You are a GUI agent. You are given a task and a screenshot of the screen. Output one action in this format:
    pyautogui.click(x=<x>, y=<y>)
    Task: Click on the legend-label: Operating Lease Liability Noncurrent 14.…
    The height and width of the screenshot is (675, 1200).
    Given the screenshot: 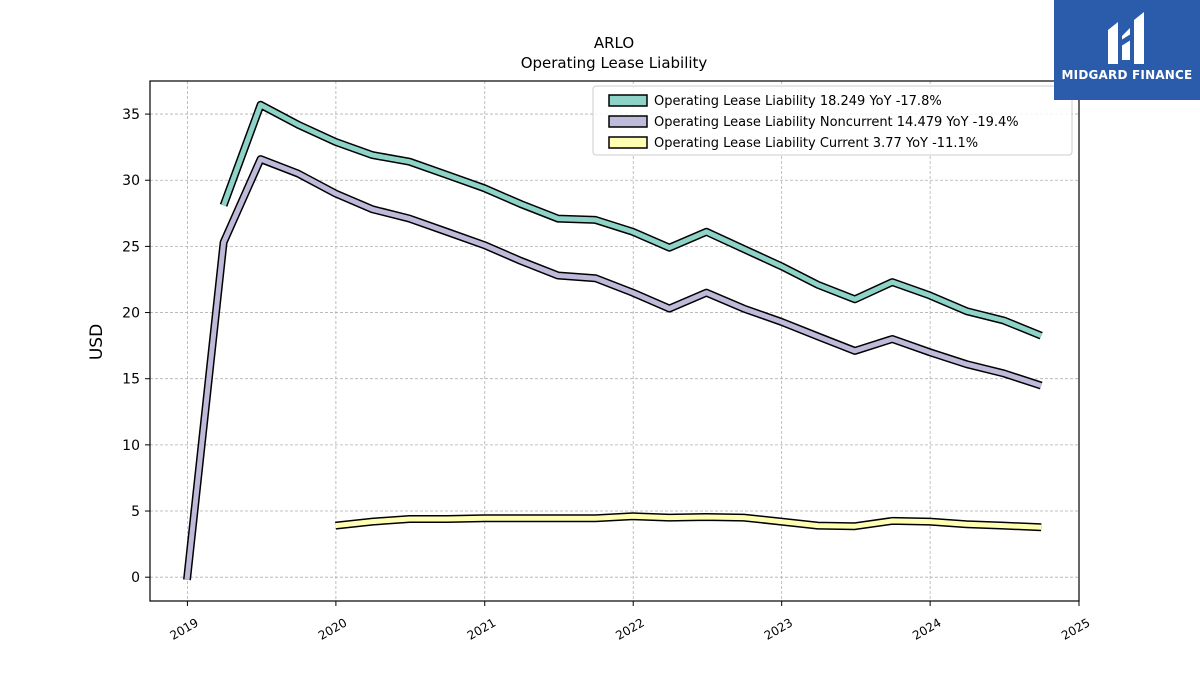 What is the action you would take?
    pyautogui.click(x=836, y=122)
    